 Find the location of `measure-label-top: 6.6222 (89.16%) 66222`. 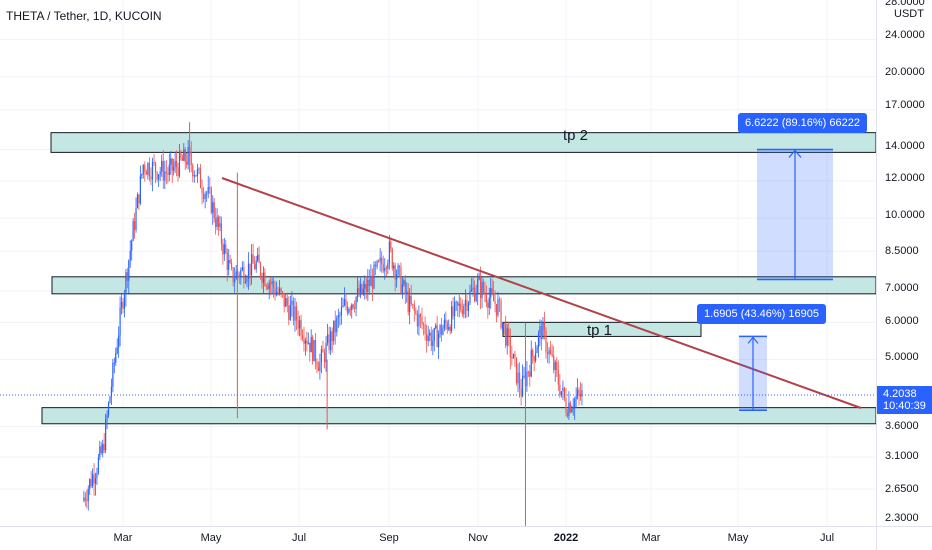

measure-label-top: 6.6222 (89.16%) 66222 is located at coordinates (802, 123).